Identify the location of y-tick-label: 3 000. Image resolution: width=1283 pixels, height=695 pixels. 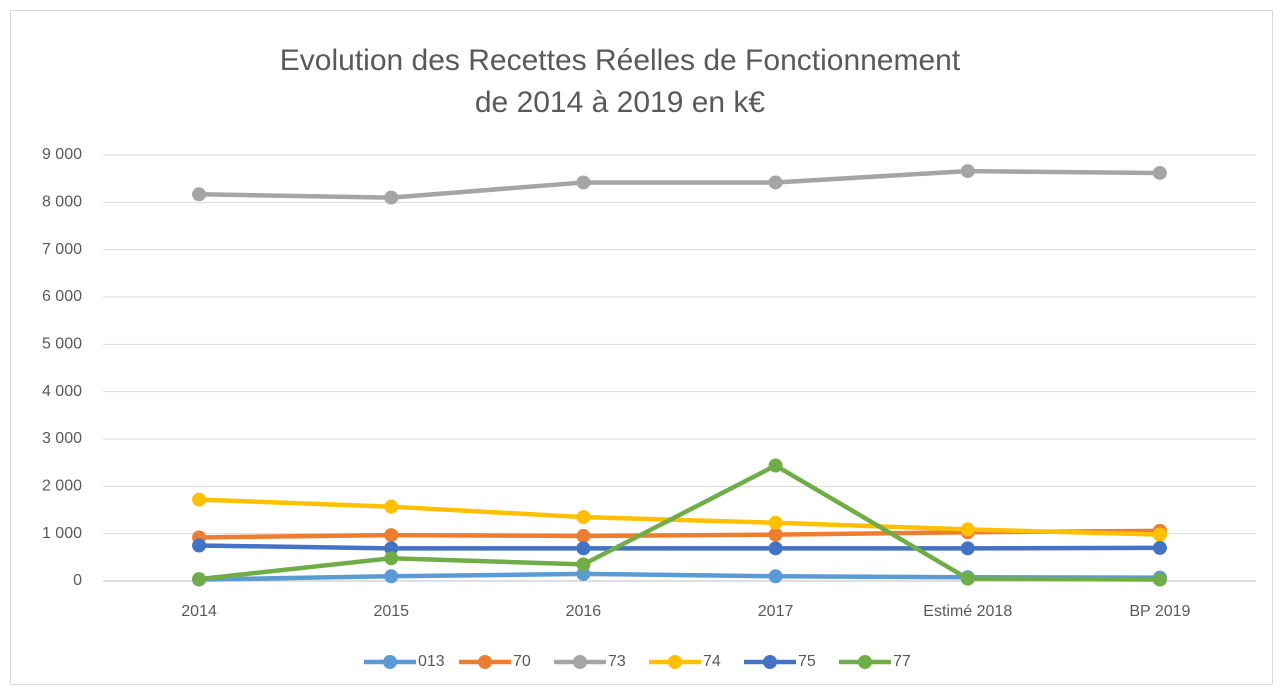
(62, 438).